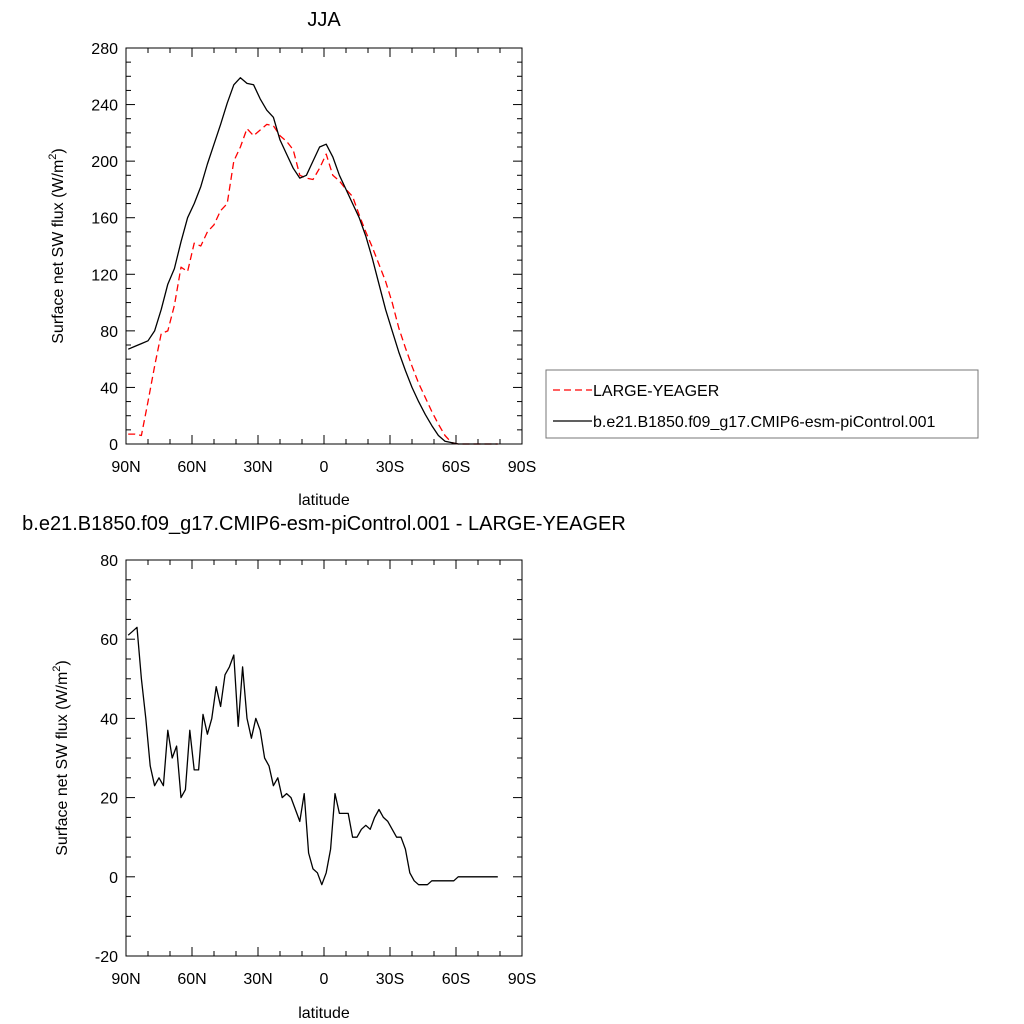  Describe the element at coordinates (257, 979) in the screenshot. I see `bottom-x-tick-label: 30N` at that location.